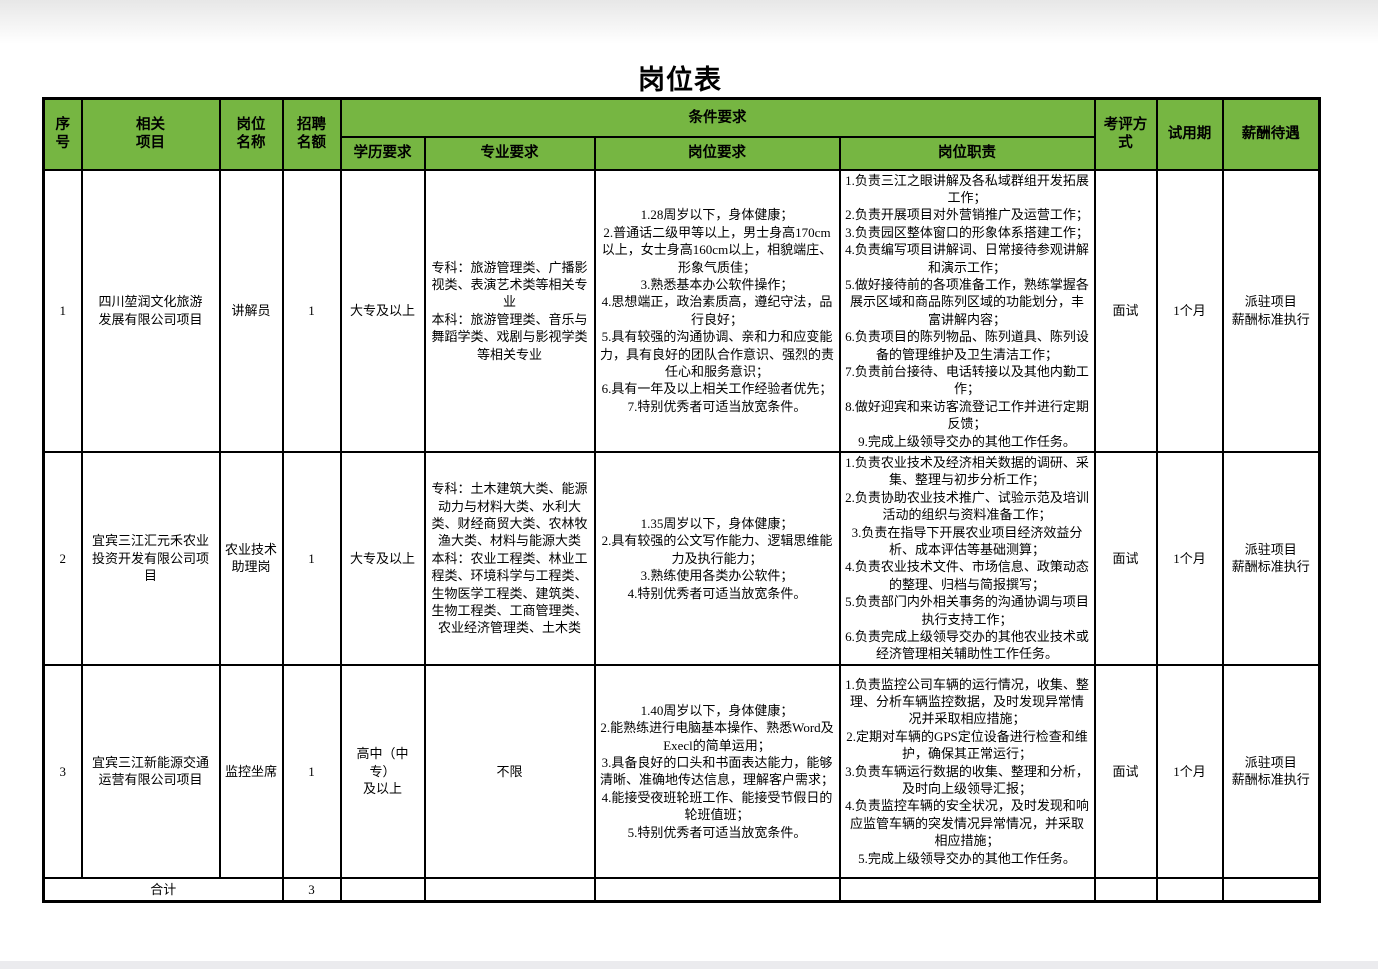  Describe the element at coordinates (689, 965) in the screenshot. I see `bottom-strip` at that location.